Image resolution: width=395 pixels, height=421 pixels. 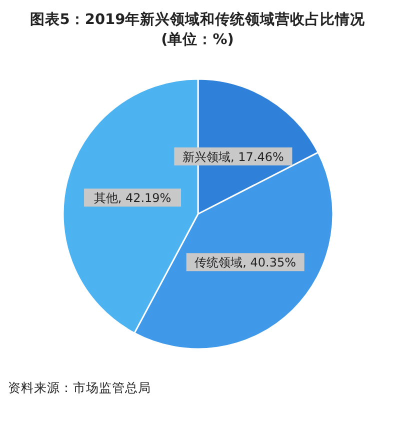 What do you see at coordinates (233, 157) in the screenshot?
I see `slice-label: 新兴领域, 17.46%` at bounding box center [233, 157].